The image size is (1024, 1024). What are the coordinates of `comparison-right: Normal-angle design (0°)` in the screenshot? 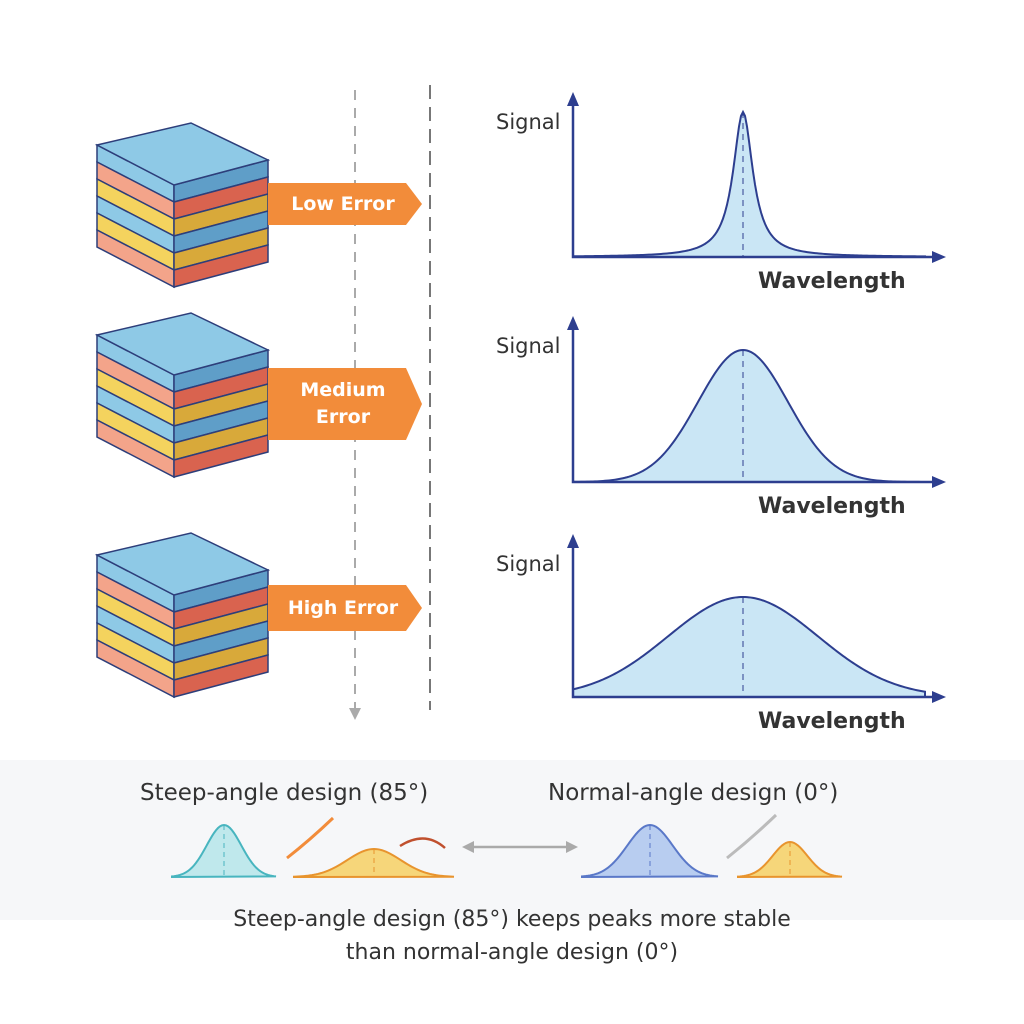 It's located at (693, 793).